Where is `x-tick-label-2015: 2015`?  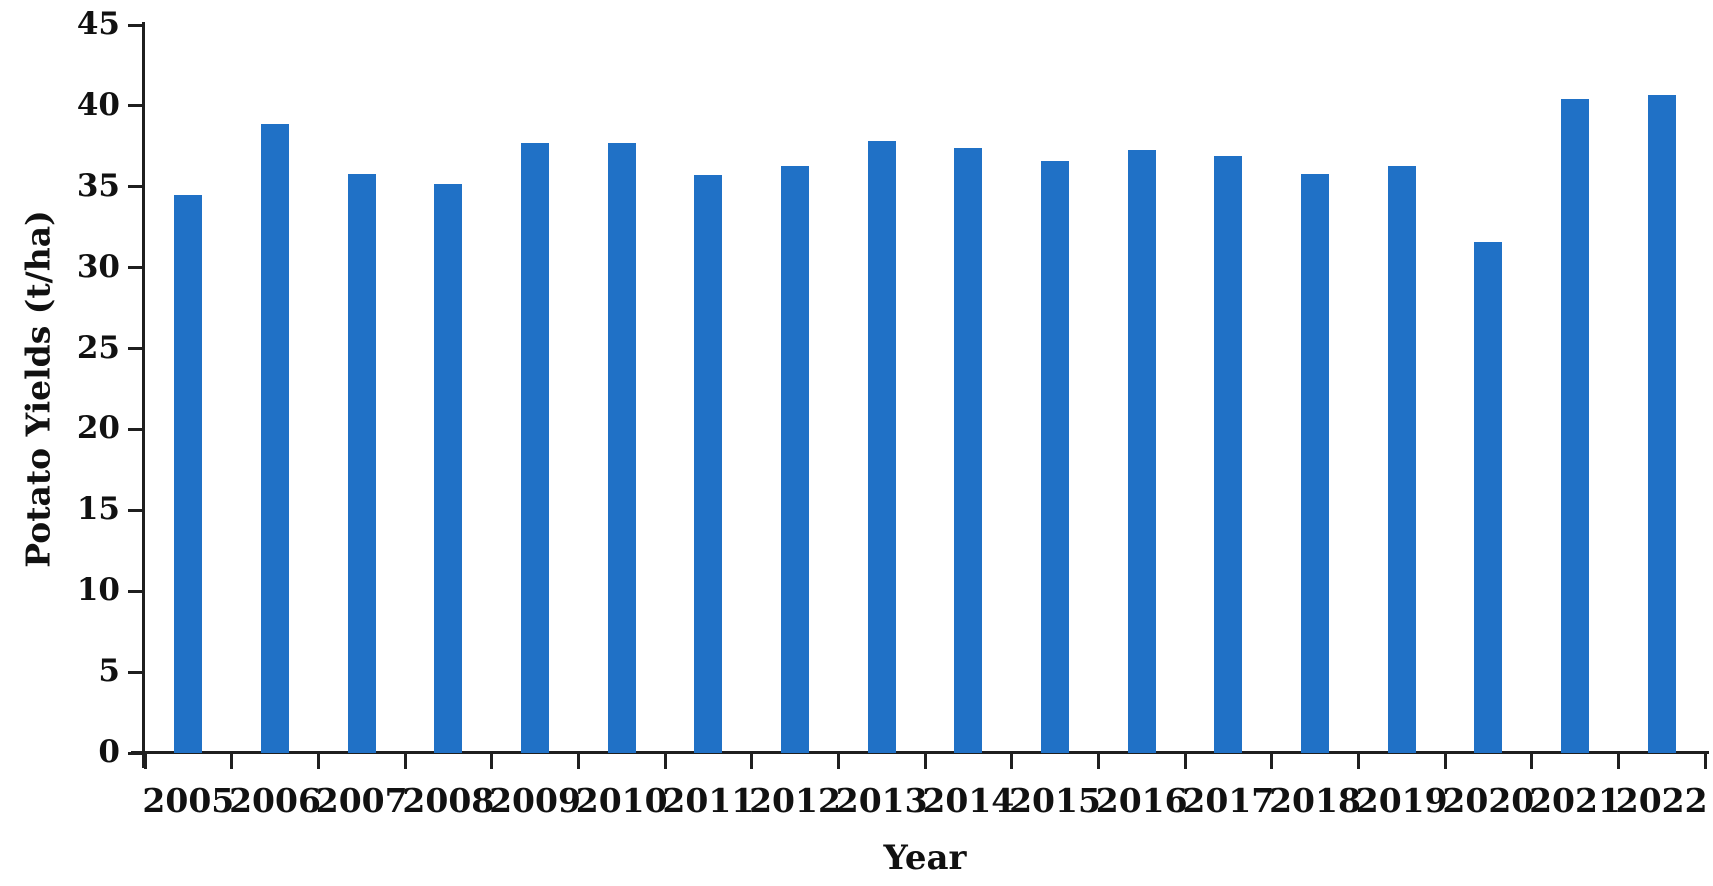 x-tick-label-2015: 2015 is located at coordinates (1055, 800).